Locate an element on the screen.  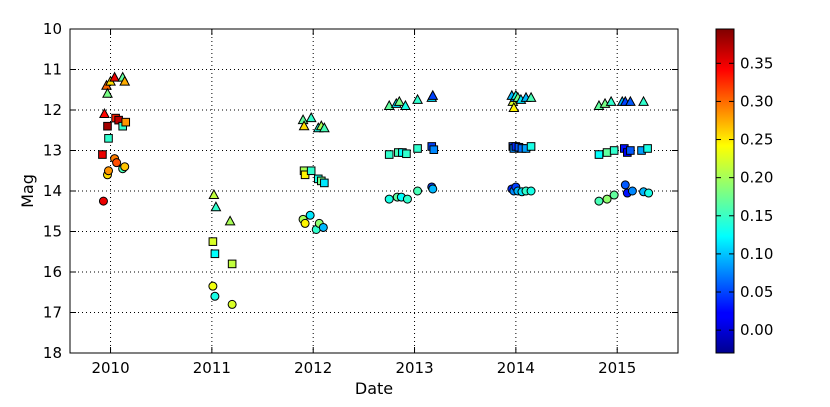
colorbar-tick-label: 0.25 is located at coordinates (756, 140).